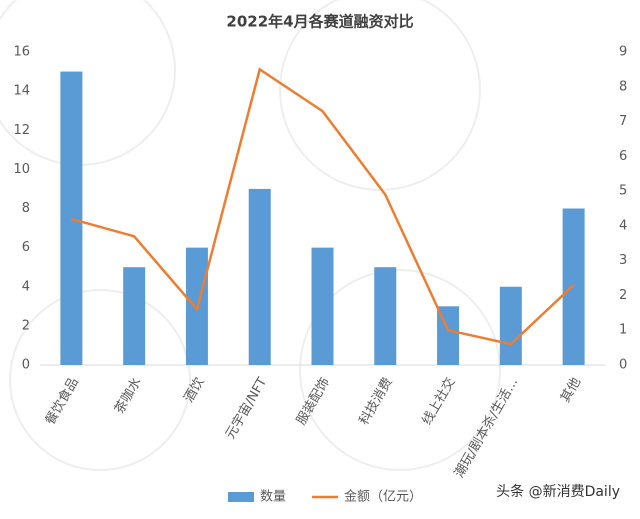  I want to click on x-tick-label: 科技消费, so click(376, 401).